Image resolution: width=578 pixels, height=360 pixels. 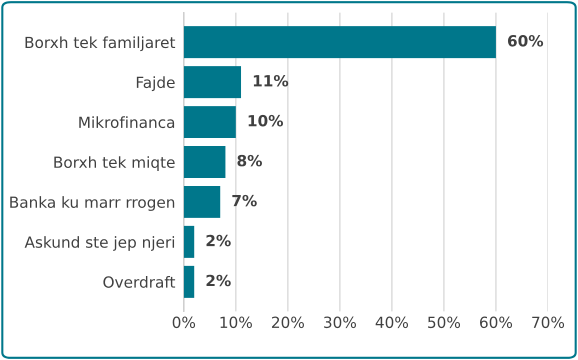 I want to click on data-label: 8%, so click(x=249, y=160).